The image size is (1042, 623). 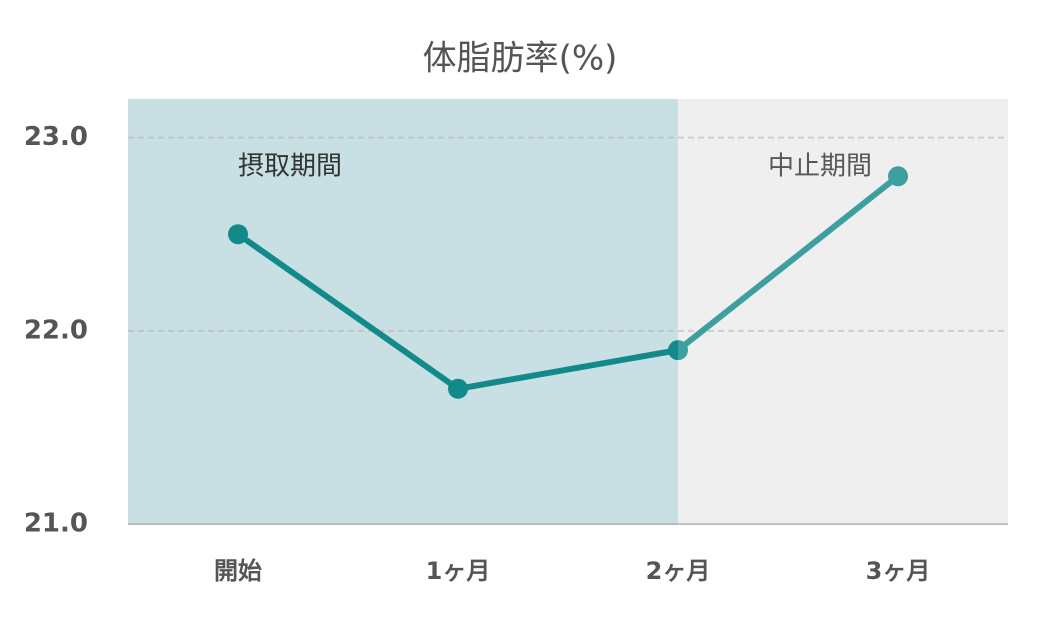 What do you see at coordinates (290, 167) in the screenshot?
I see `period-label: 摂取期間` at bounding box center [290, 167].